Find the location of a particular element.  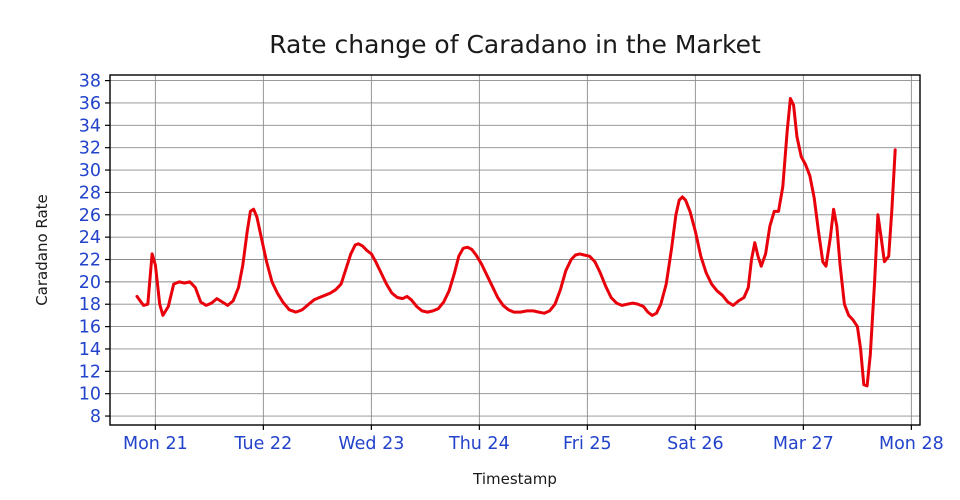

x-tick-label: Mar 27 is located at coordinates (803, 444).